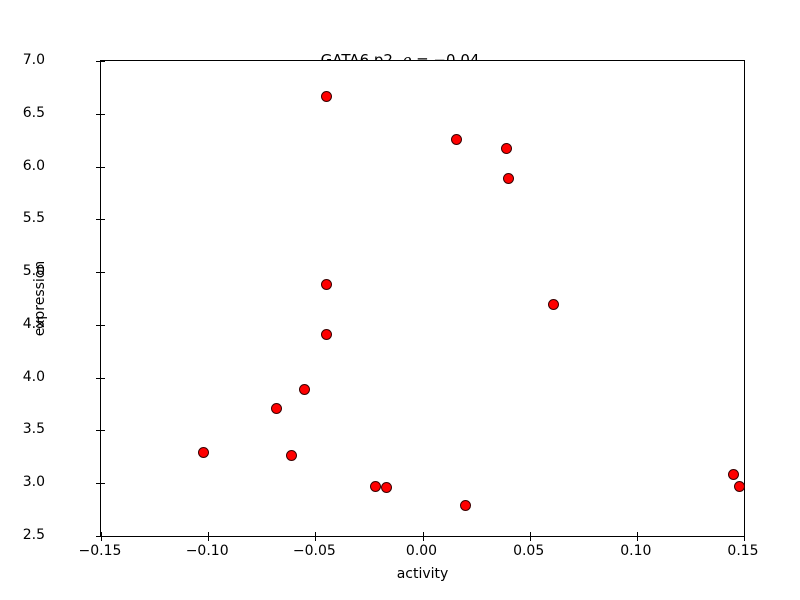  I want to click on y-axis-tick-label: 3.0, so click(33, 482).